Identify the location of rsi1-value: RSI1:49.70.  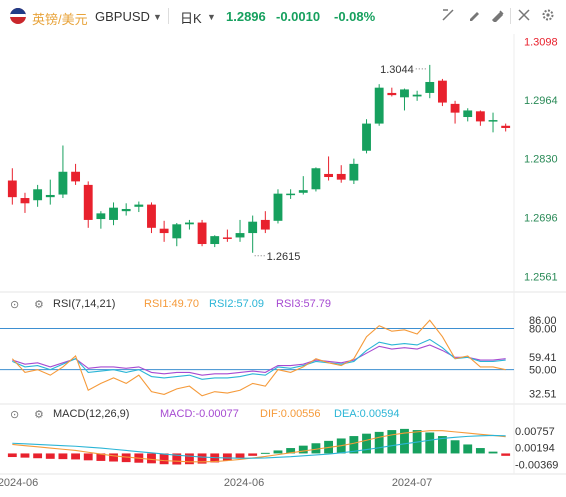
(172, 304).